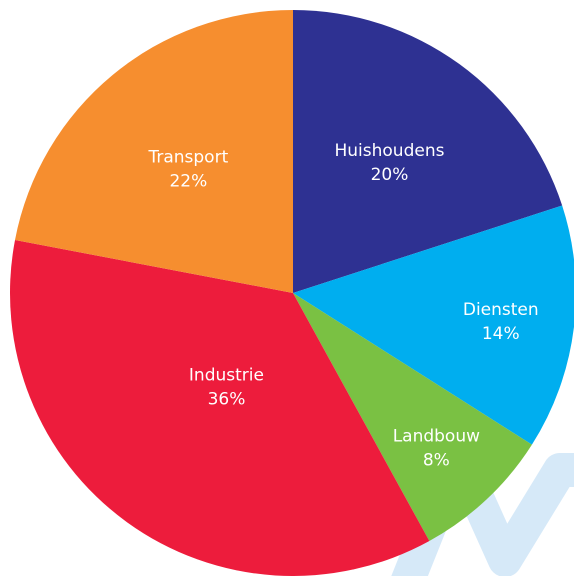 The image size is (574, 576). What do you see at coordinates (187, 158) in the screenshot?
I see `slice-label-transport: Transport` at bounding box center [187, 158].